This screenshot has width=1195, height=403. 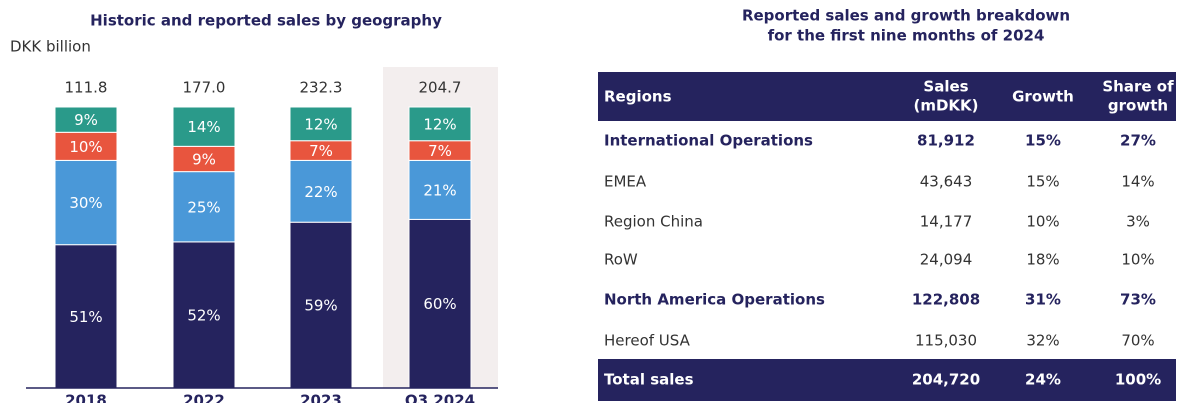 I want to click on segment-label: 51%, so click(x=85, y=317).